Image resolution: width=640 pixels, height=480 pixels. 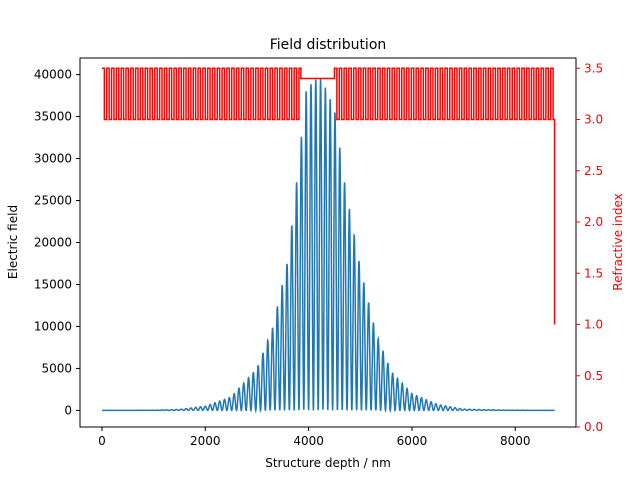 I want to click on right-y-axis-label: Refractive index, so click(x=618, y=241).